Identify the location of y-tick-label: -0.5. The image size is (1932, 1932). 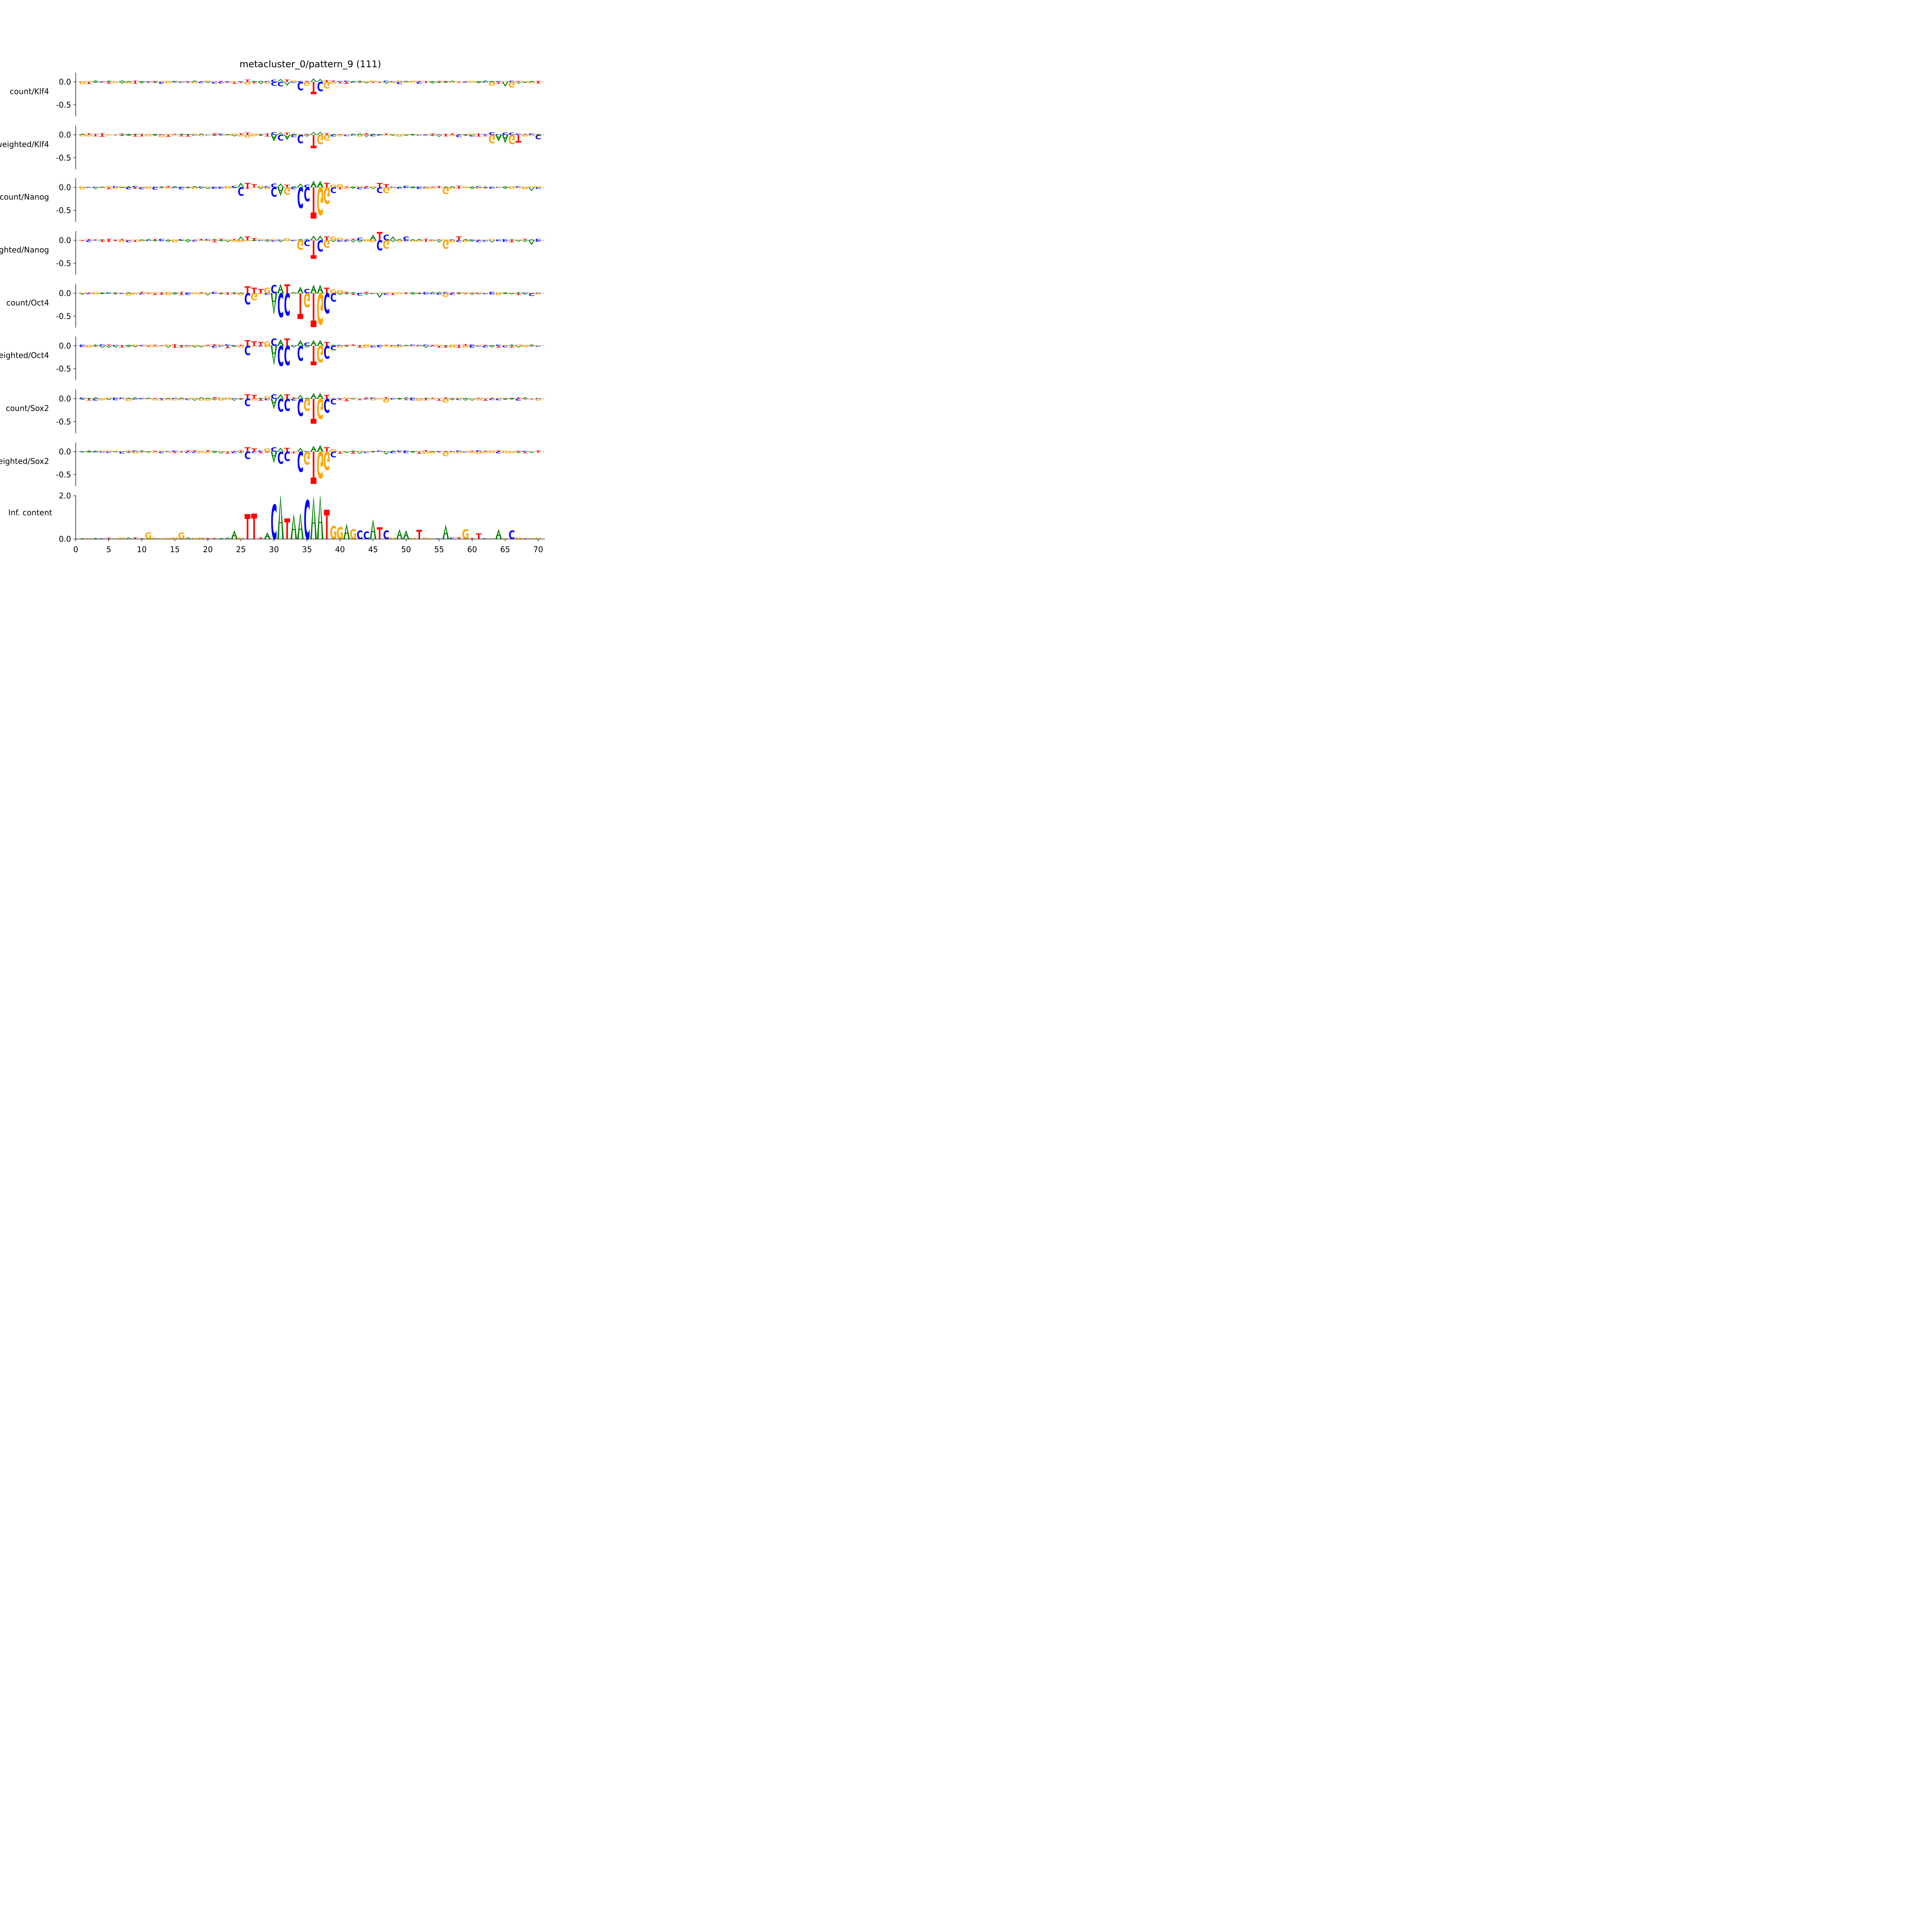
(64, 104).